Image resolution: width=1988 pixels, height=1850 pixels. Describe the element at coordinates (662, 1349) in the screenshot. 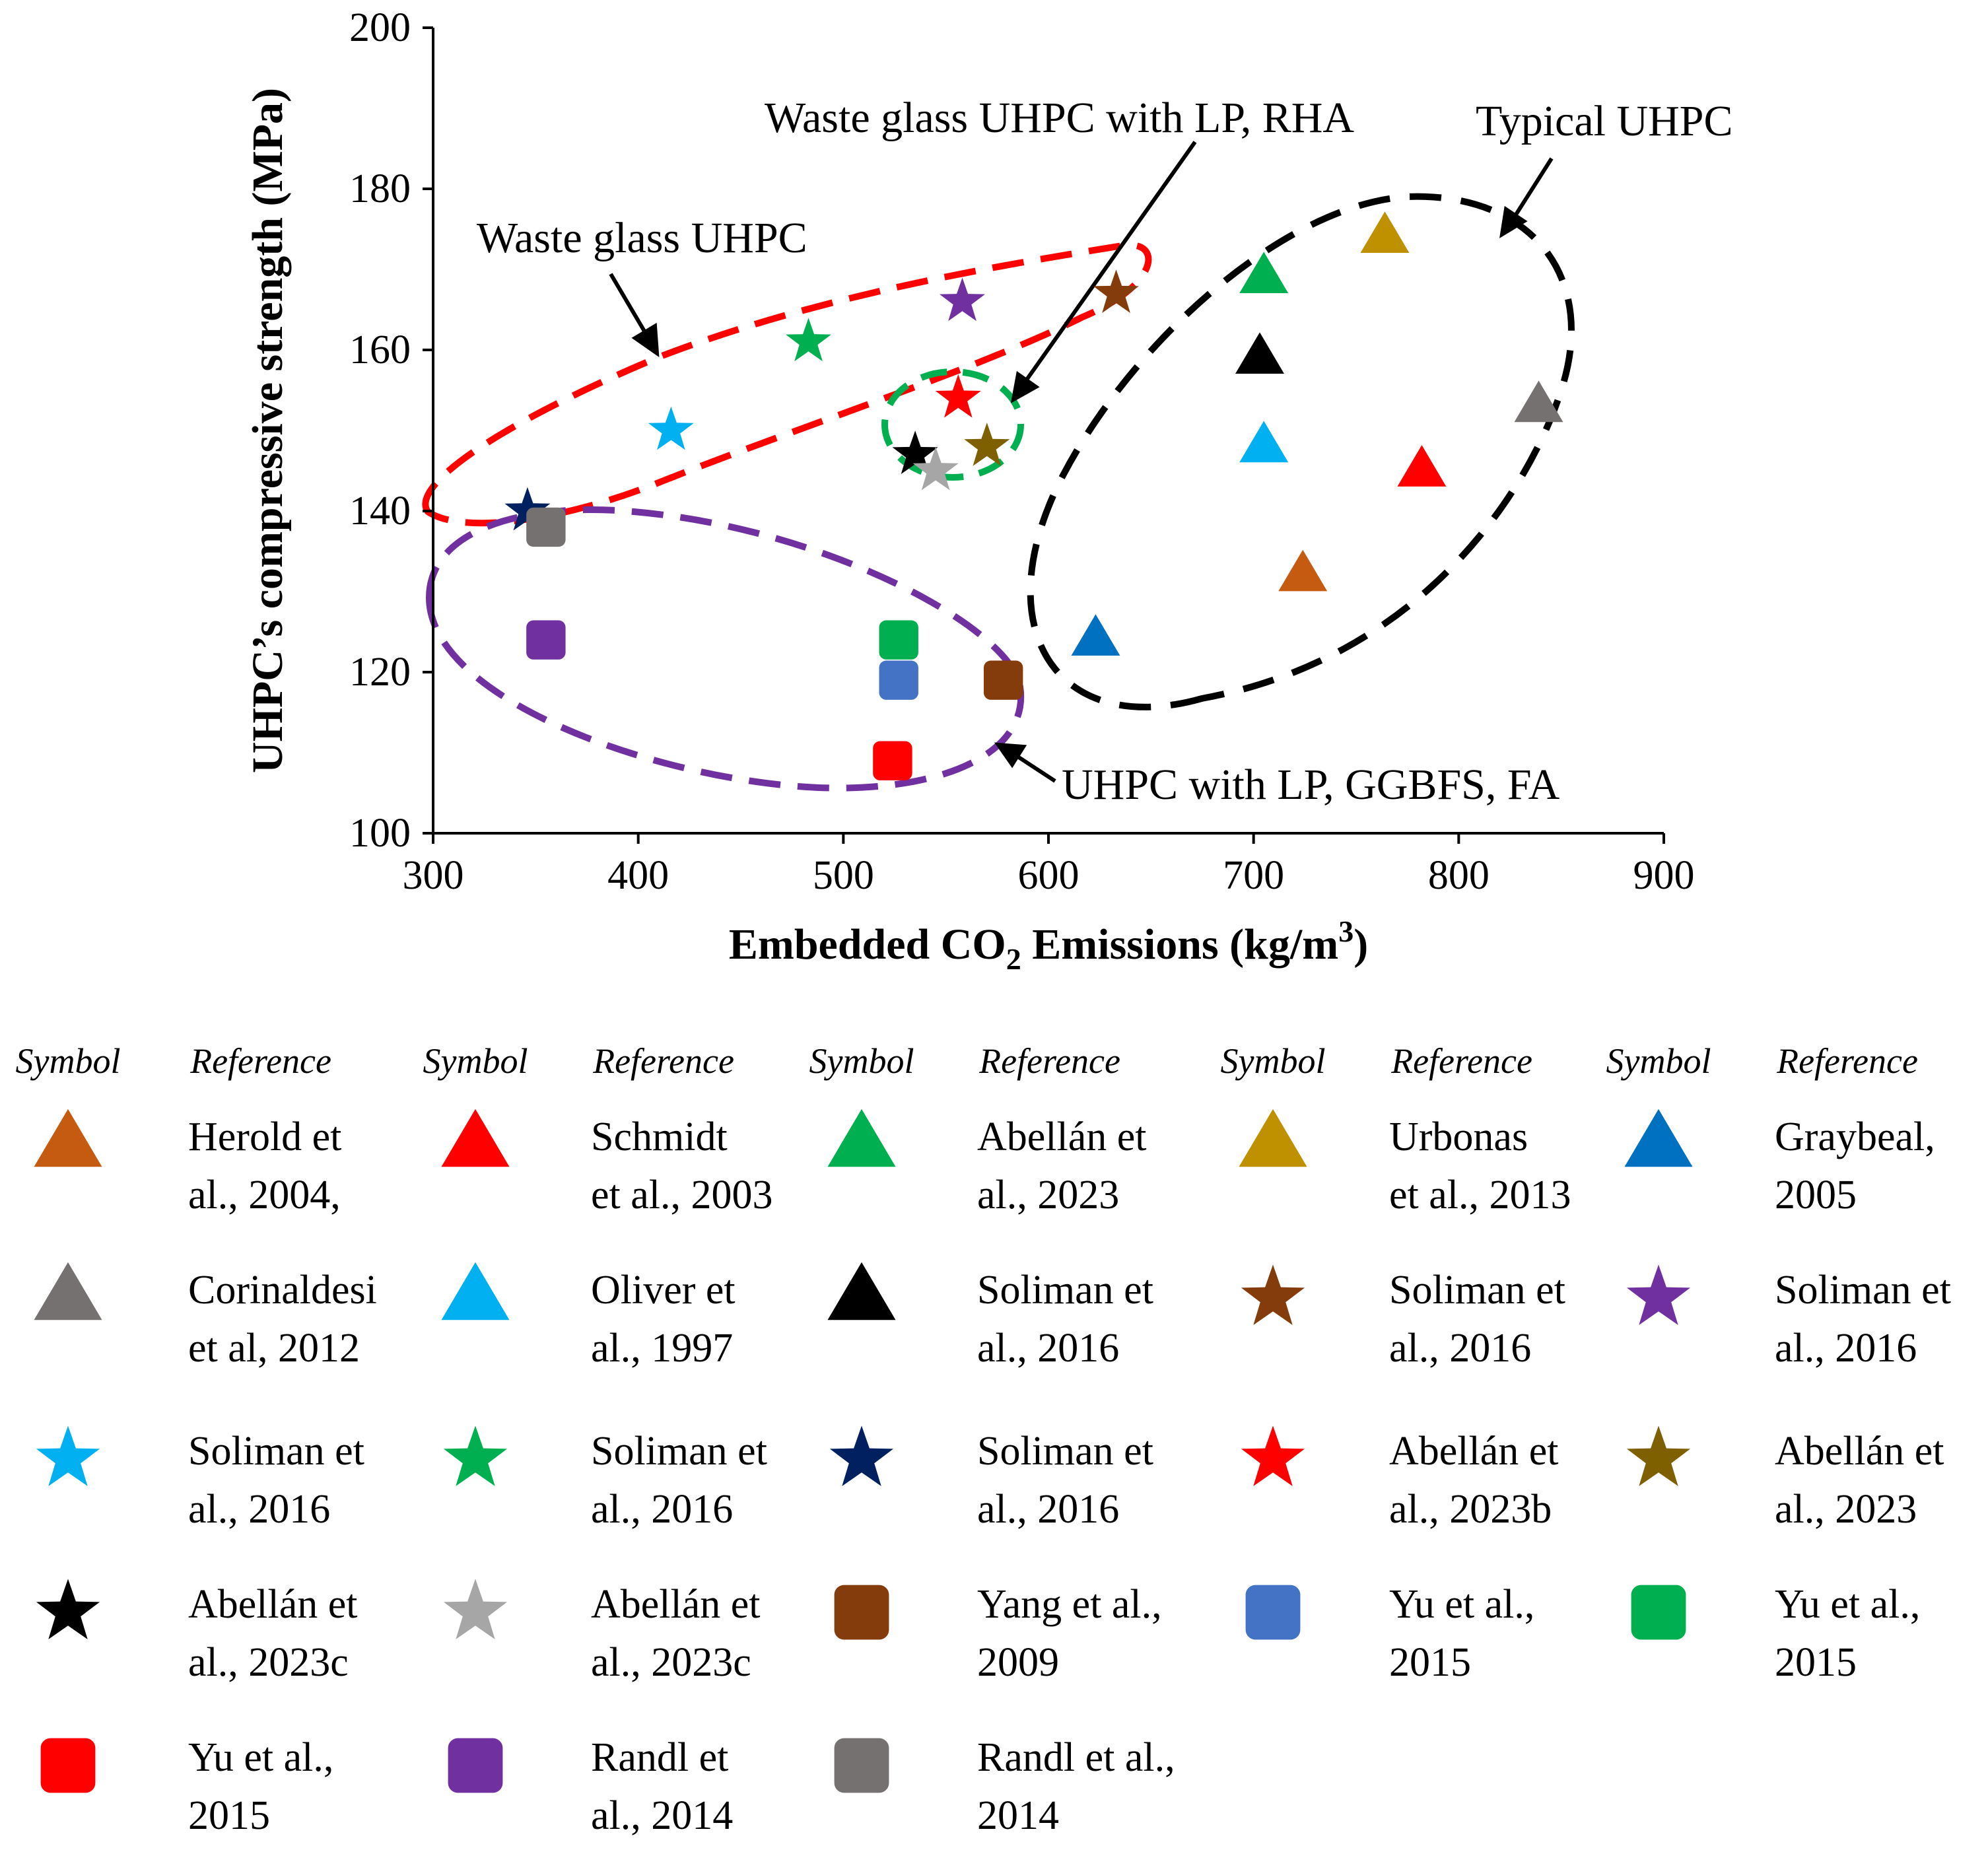

I see `legend-reference-line2: al., 1997` at that location.